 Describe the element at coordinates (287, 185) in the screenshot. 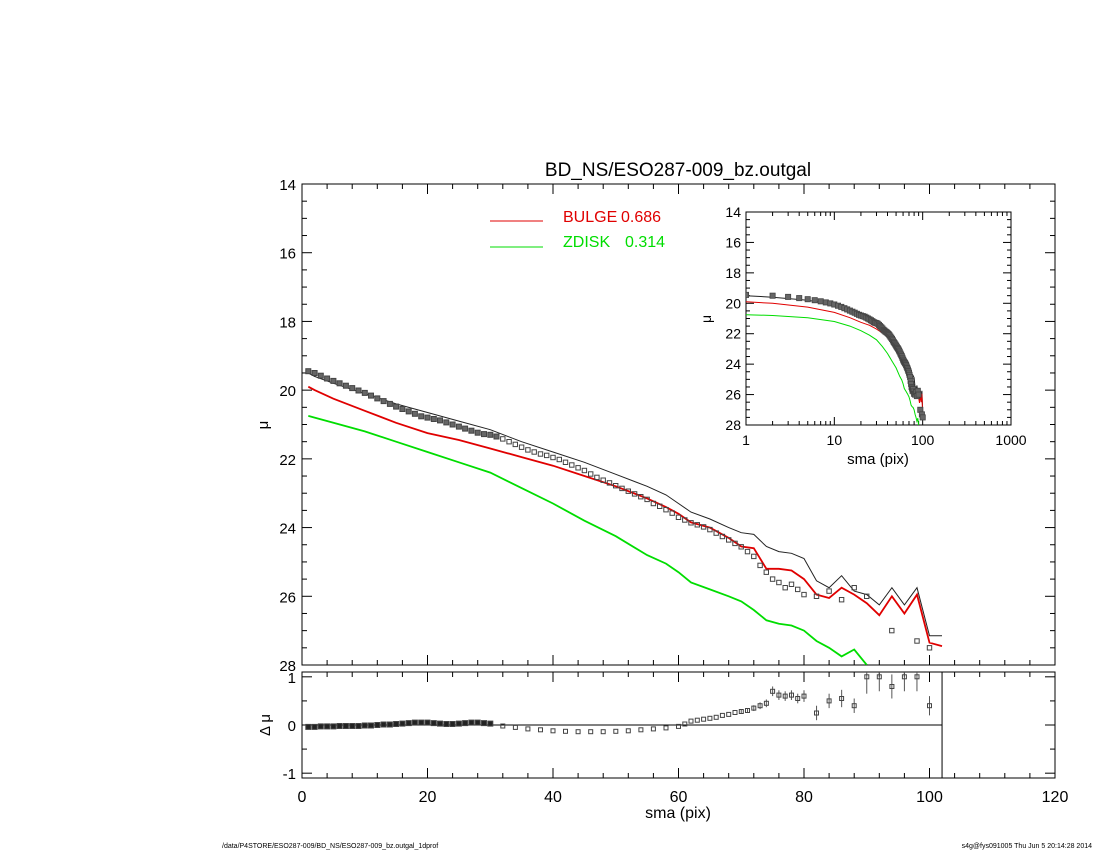

I see `main-y-tick-label: 14` at that location.